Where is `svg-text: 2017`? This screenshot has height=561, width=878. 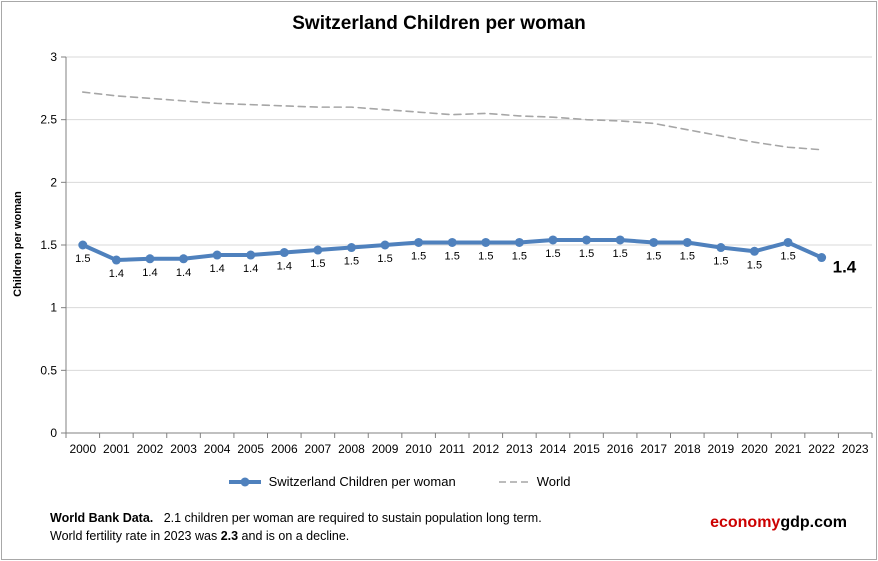 svg-text: 2017 is located at coordinates (653, 449).